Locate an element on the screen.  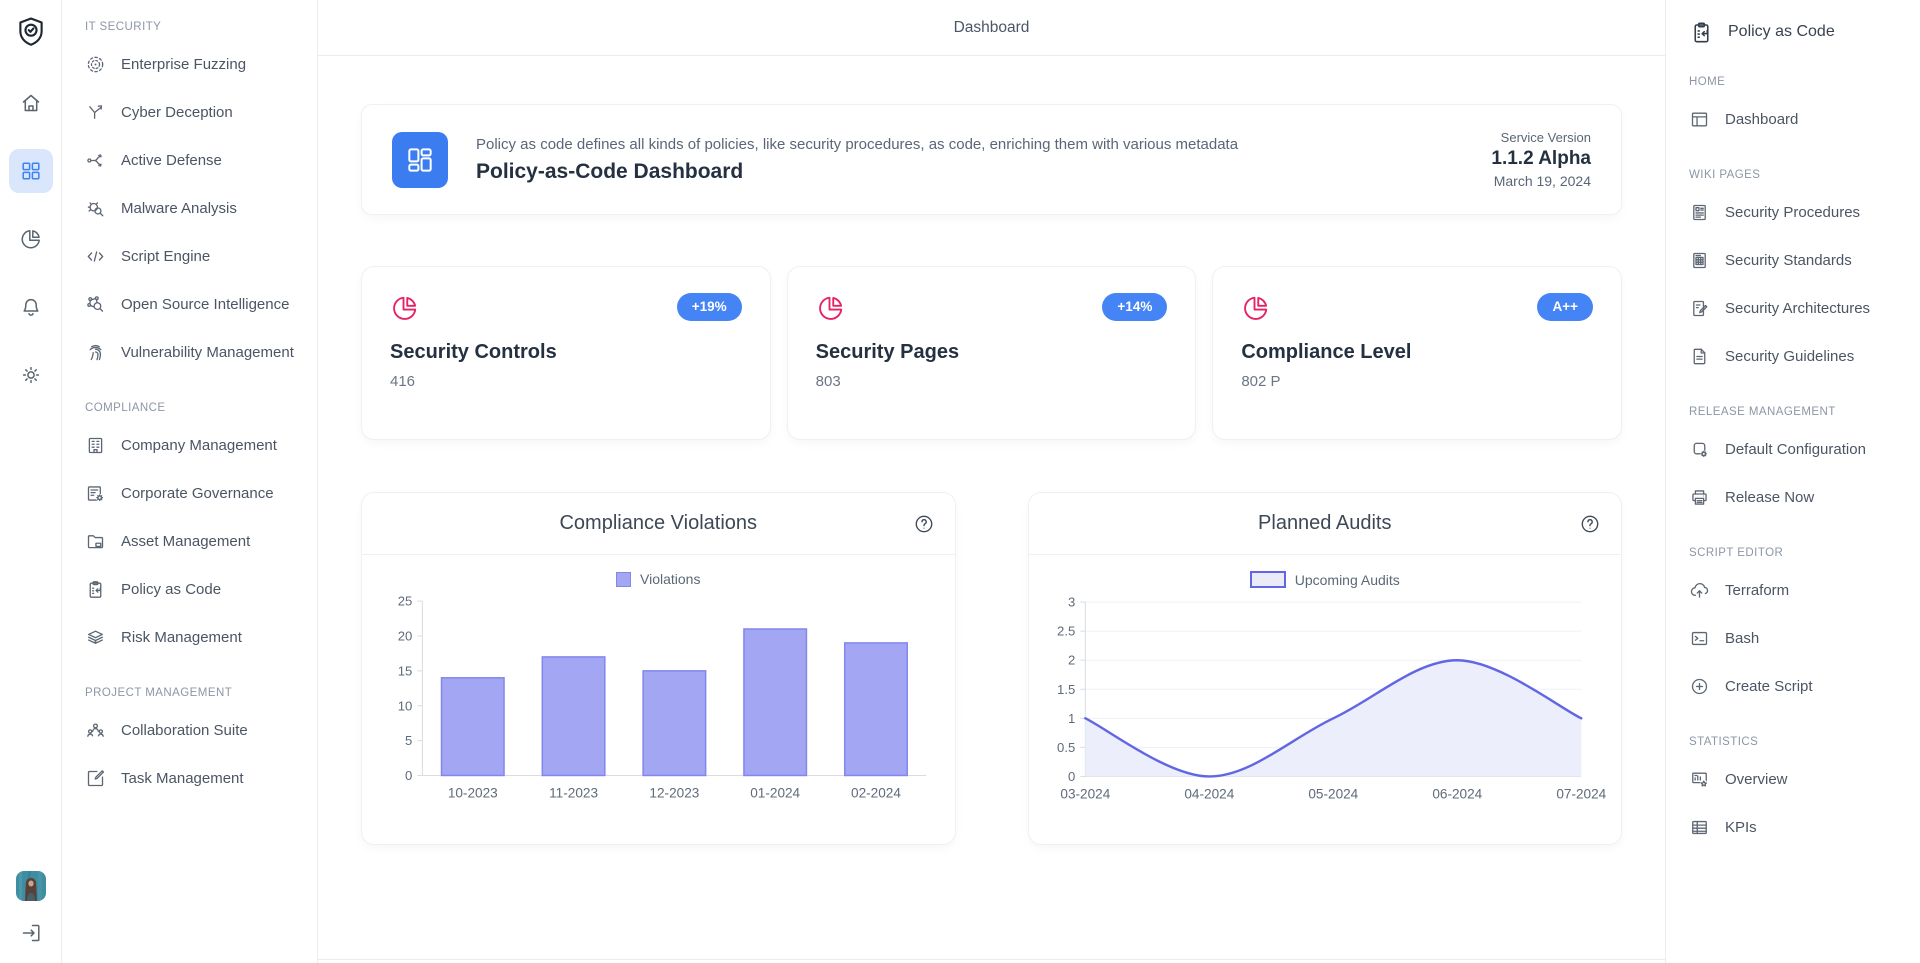
clipboard-arrow-icon is located at coordinates (1701, 32).